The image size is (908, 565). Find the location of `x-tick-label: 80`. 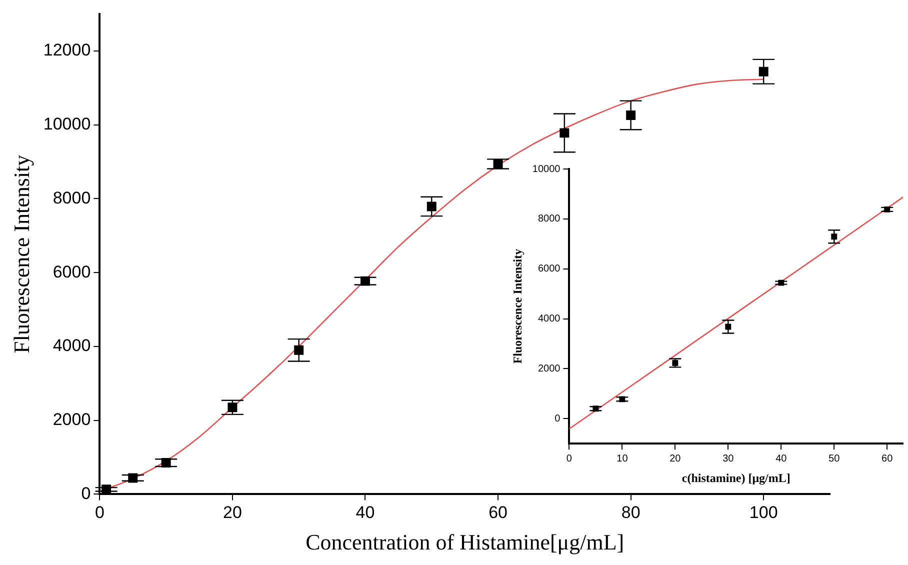

x-tick-label: 80 is located at coordinates (630, 512).